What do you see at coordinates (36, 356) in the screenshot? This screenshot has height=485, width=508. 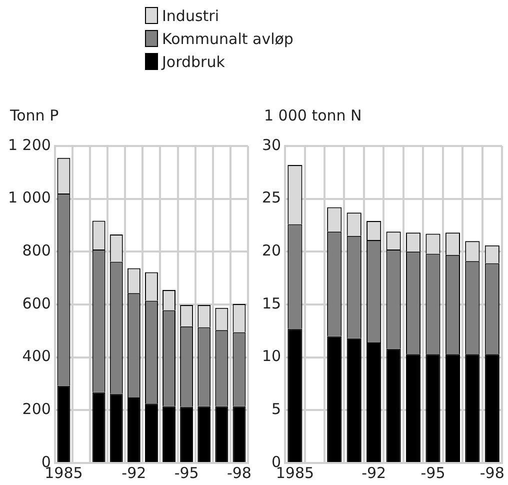 I see `y-tick-label: 400` at bounding box center [36, 356].